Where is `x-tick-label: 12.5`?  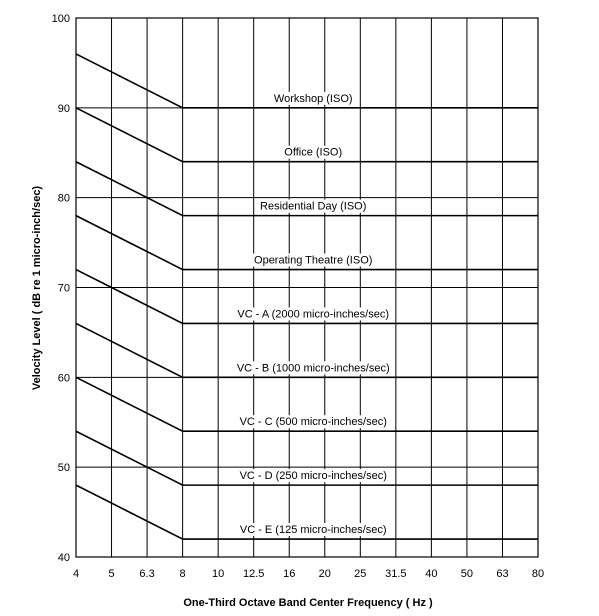
x-tick-label: 12.5 is located at coordinates (253, 574).